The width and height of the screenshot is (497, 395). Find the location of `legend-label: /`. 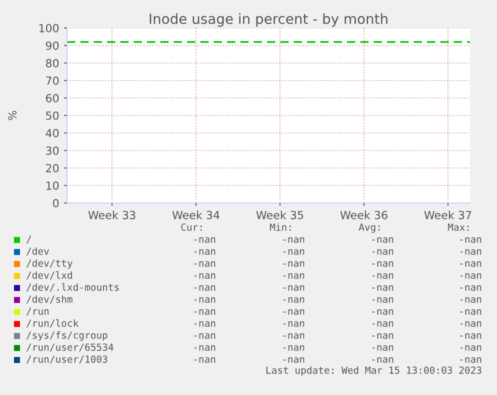

legend-label: / is located at coordinates (29, 240).